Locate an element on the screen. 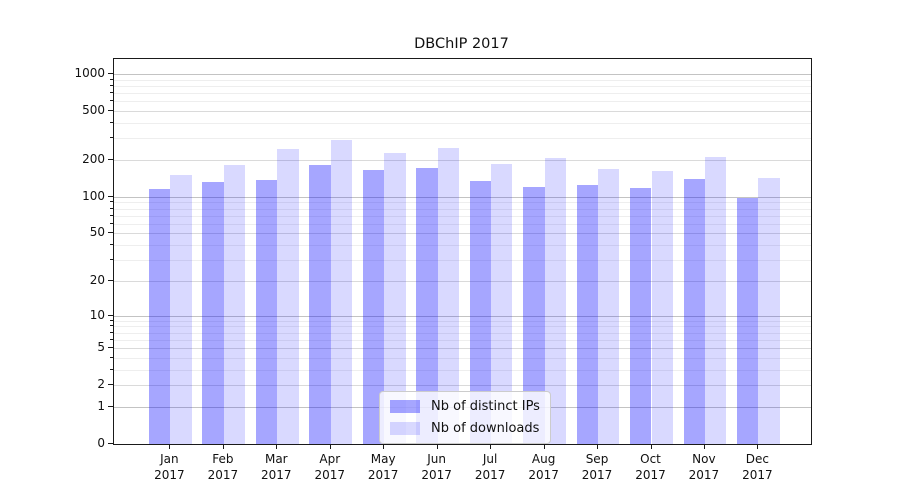  x-tick-label-jul: Jul 2017 is located at coordinates (490, 467).